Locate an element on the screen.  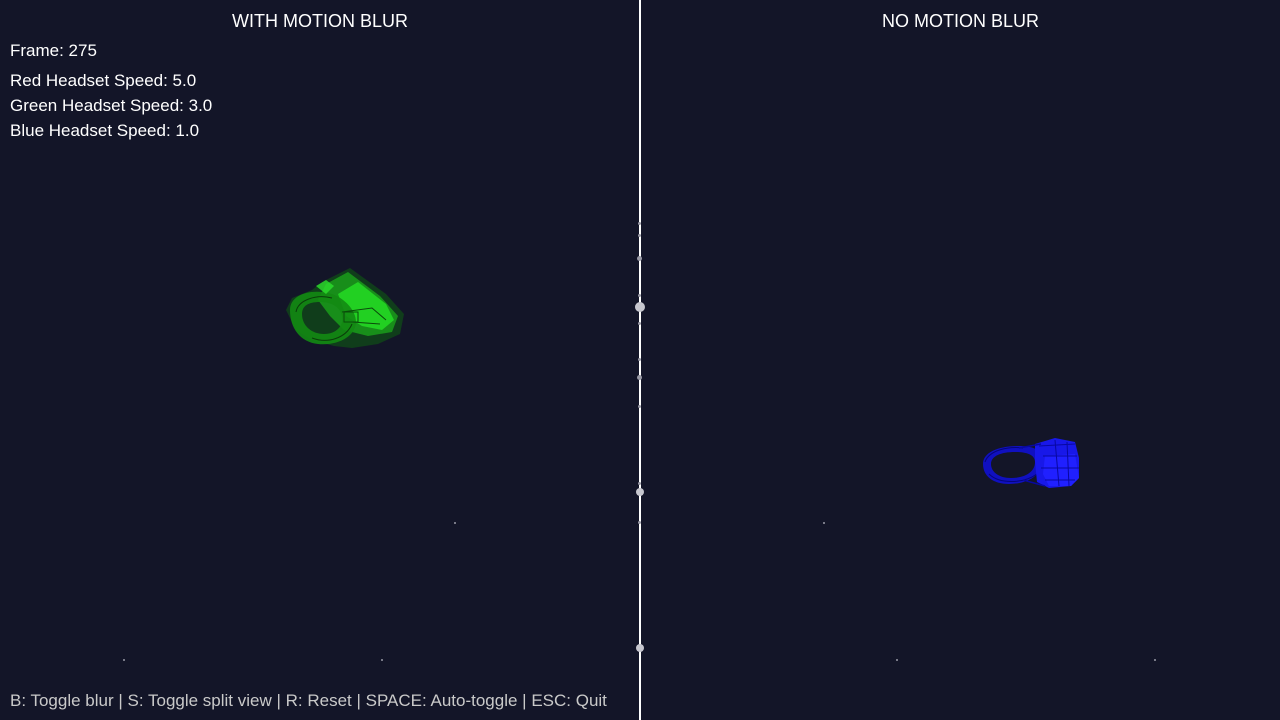
no-motion-blur-title: NO MOTION BLUR is located at coordinates (960, 21).